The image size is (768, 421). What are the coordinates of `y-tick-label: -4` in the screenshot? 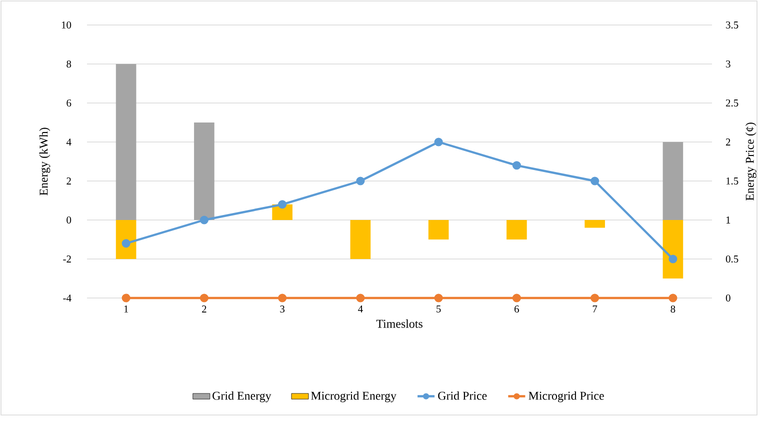 It's located at (67, 298).